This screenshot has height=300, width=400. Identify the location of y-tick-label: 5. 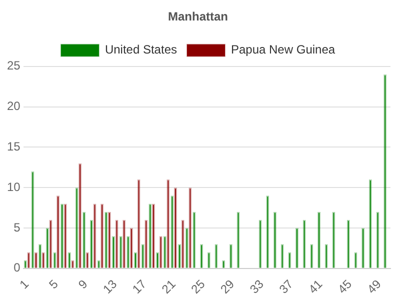
(17, 227).